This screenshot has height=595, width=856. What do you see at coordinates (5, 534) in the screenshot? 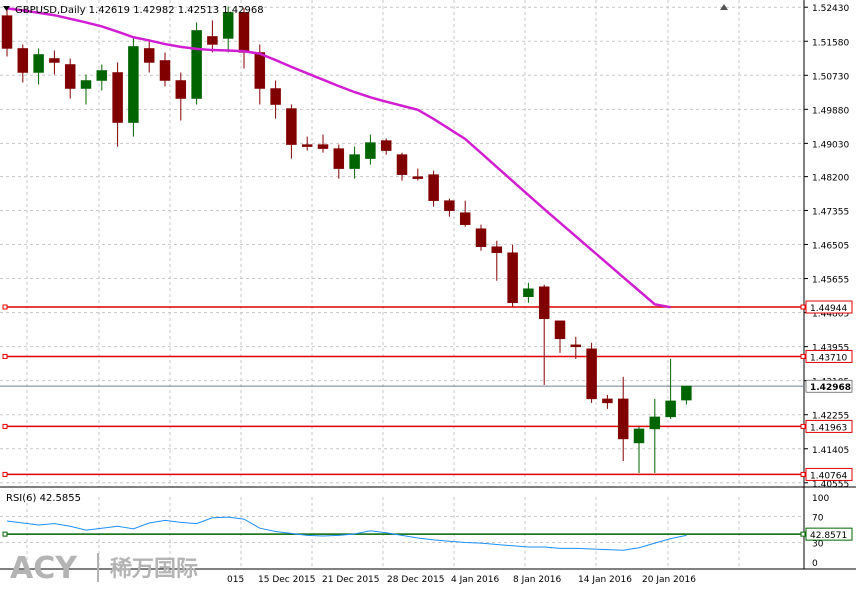
I see `rsi-level-handle-left` at bounding box center [5, 534].